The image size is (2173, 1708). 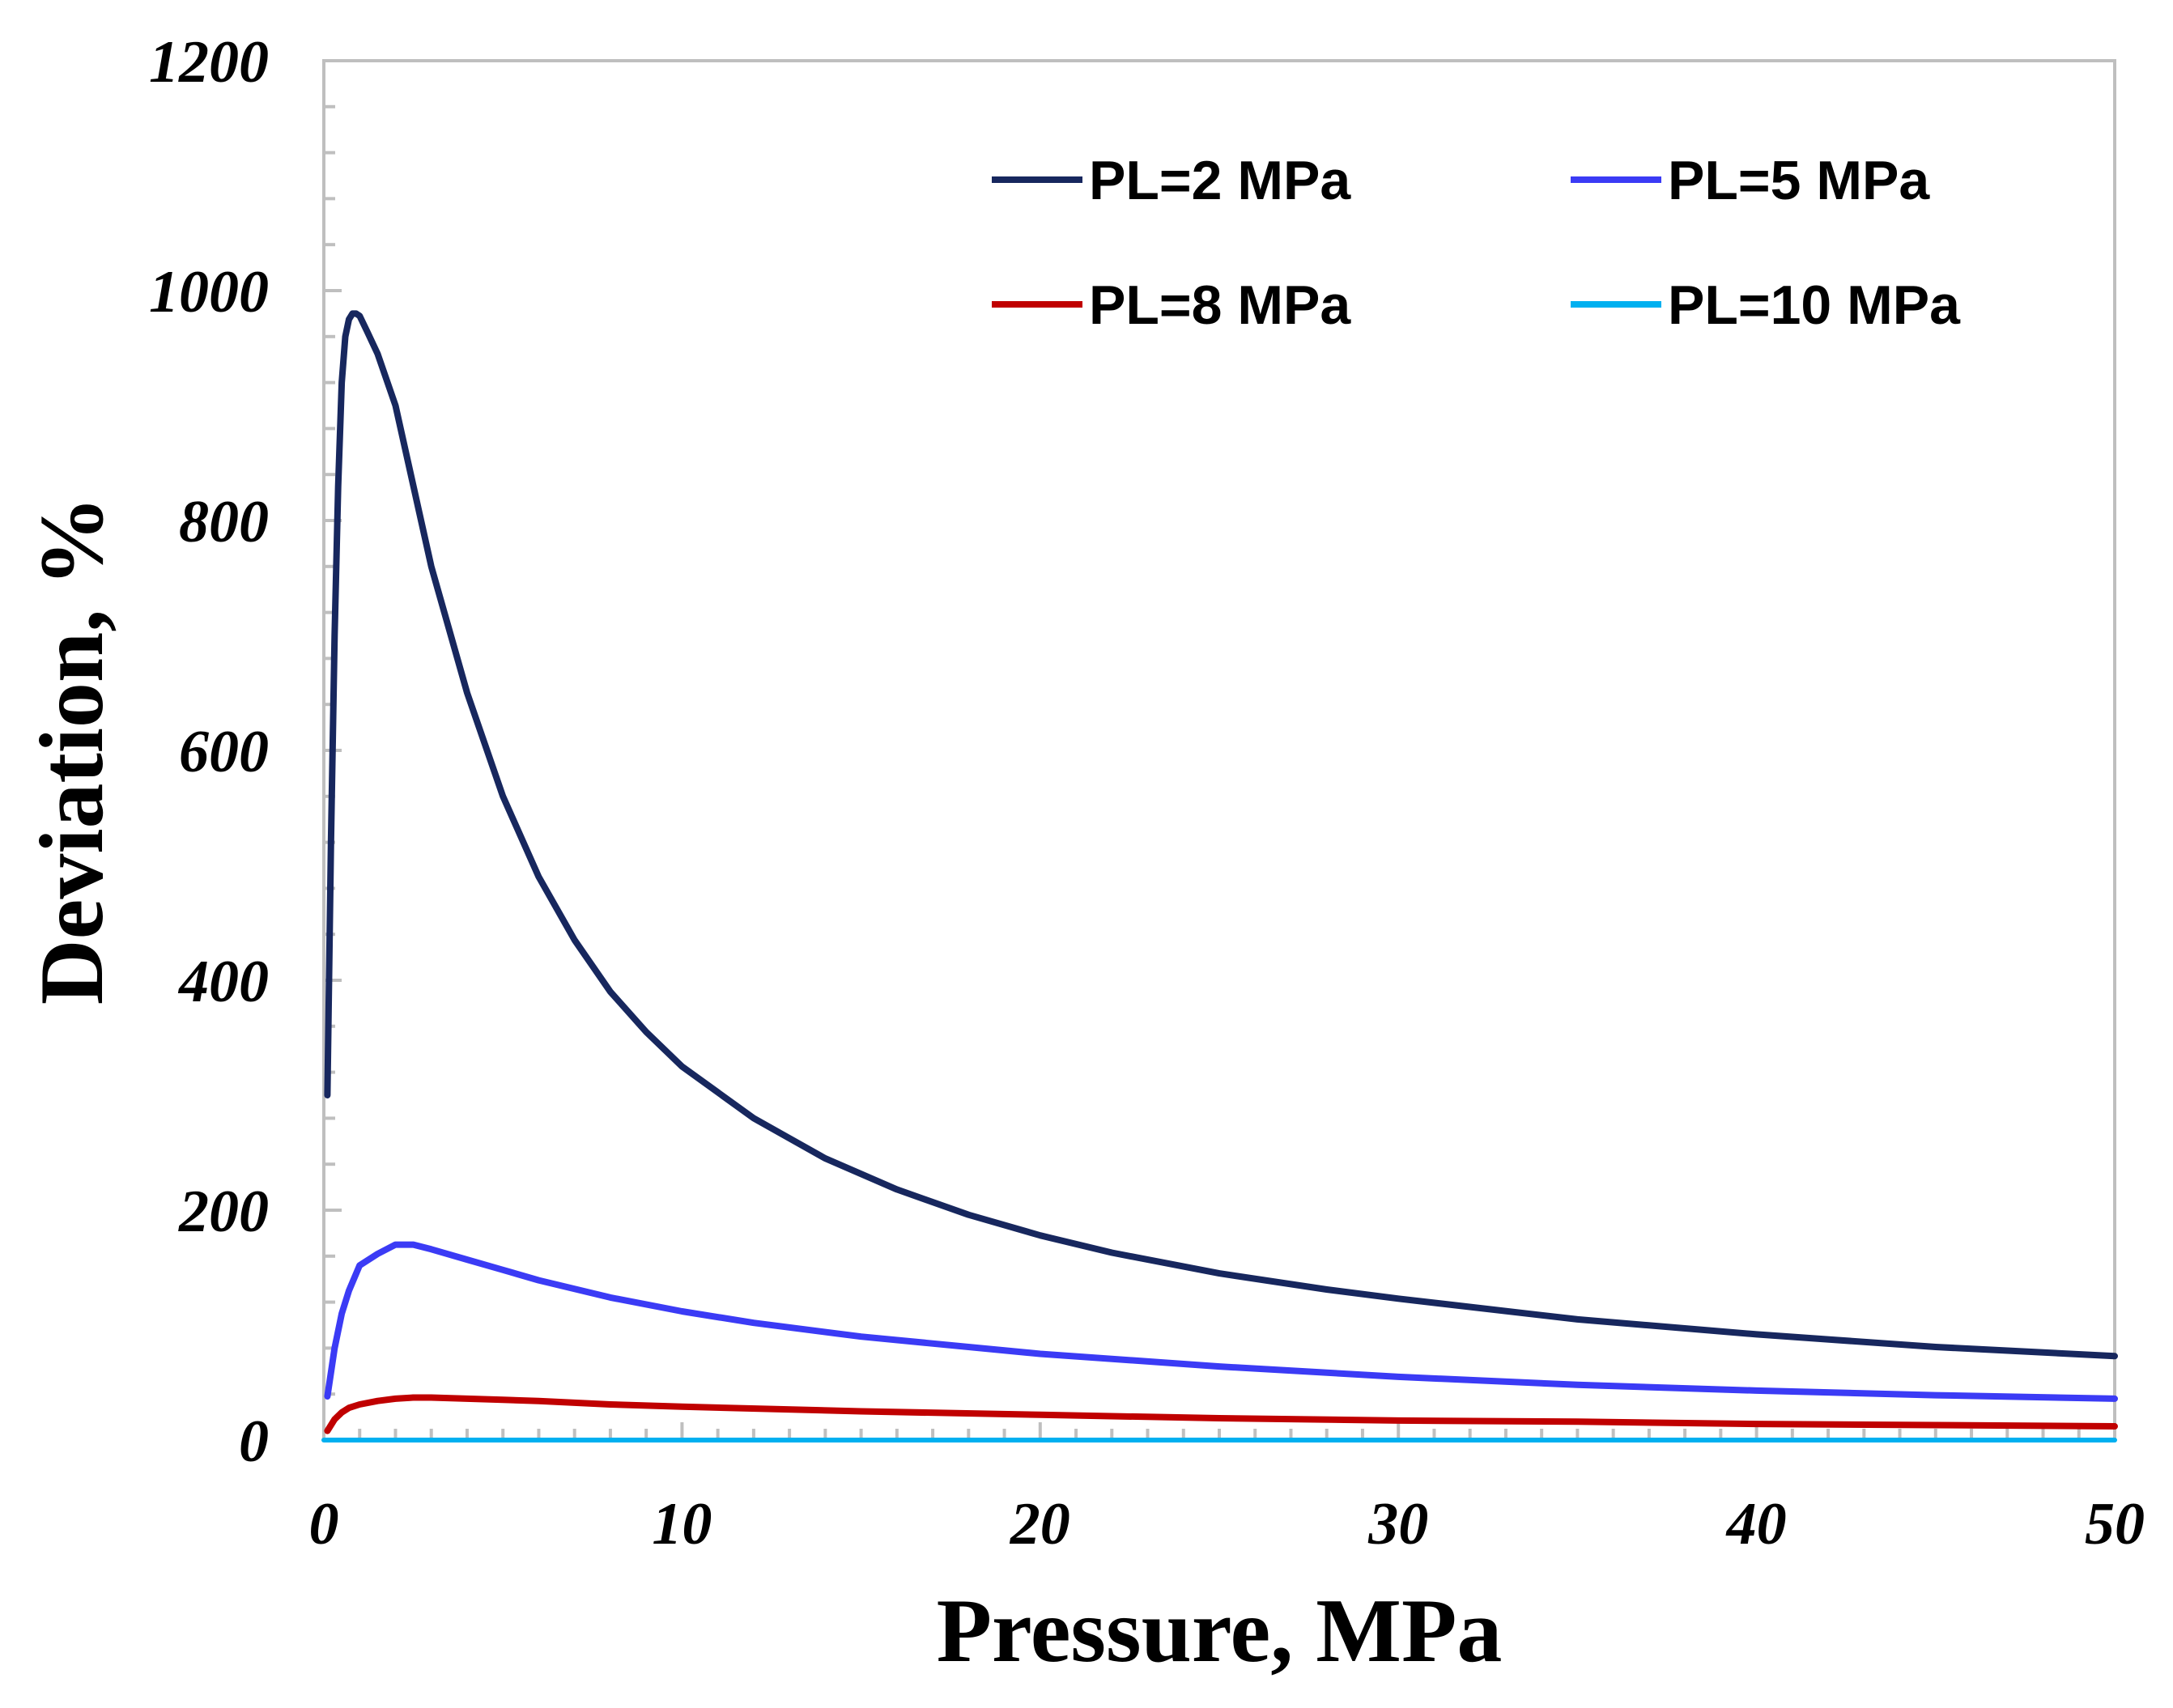 What do you see at coordinates (2115, 1524) in the screenshot?
I see `x-tick-label: 50` at bounding box center [2115, 1524].